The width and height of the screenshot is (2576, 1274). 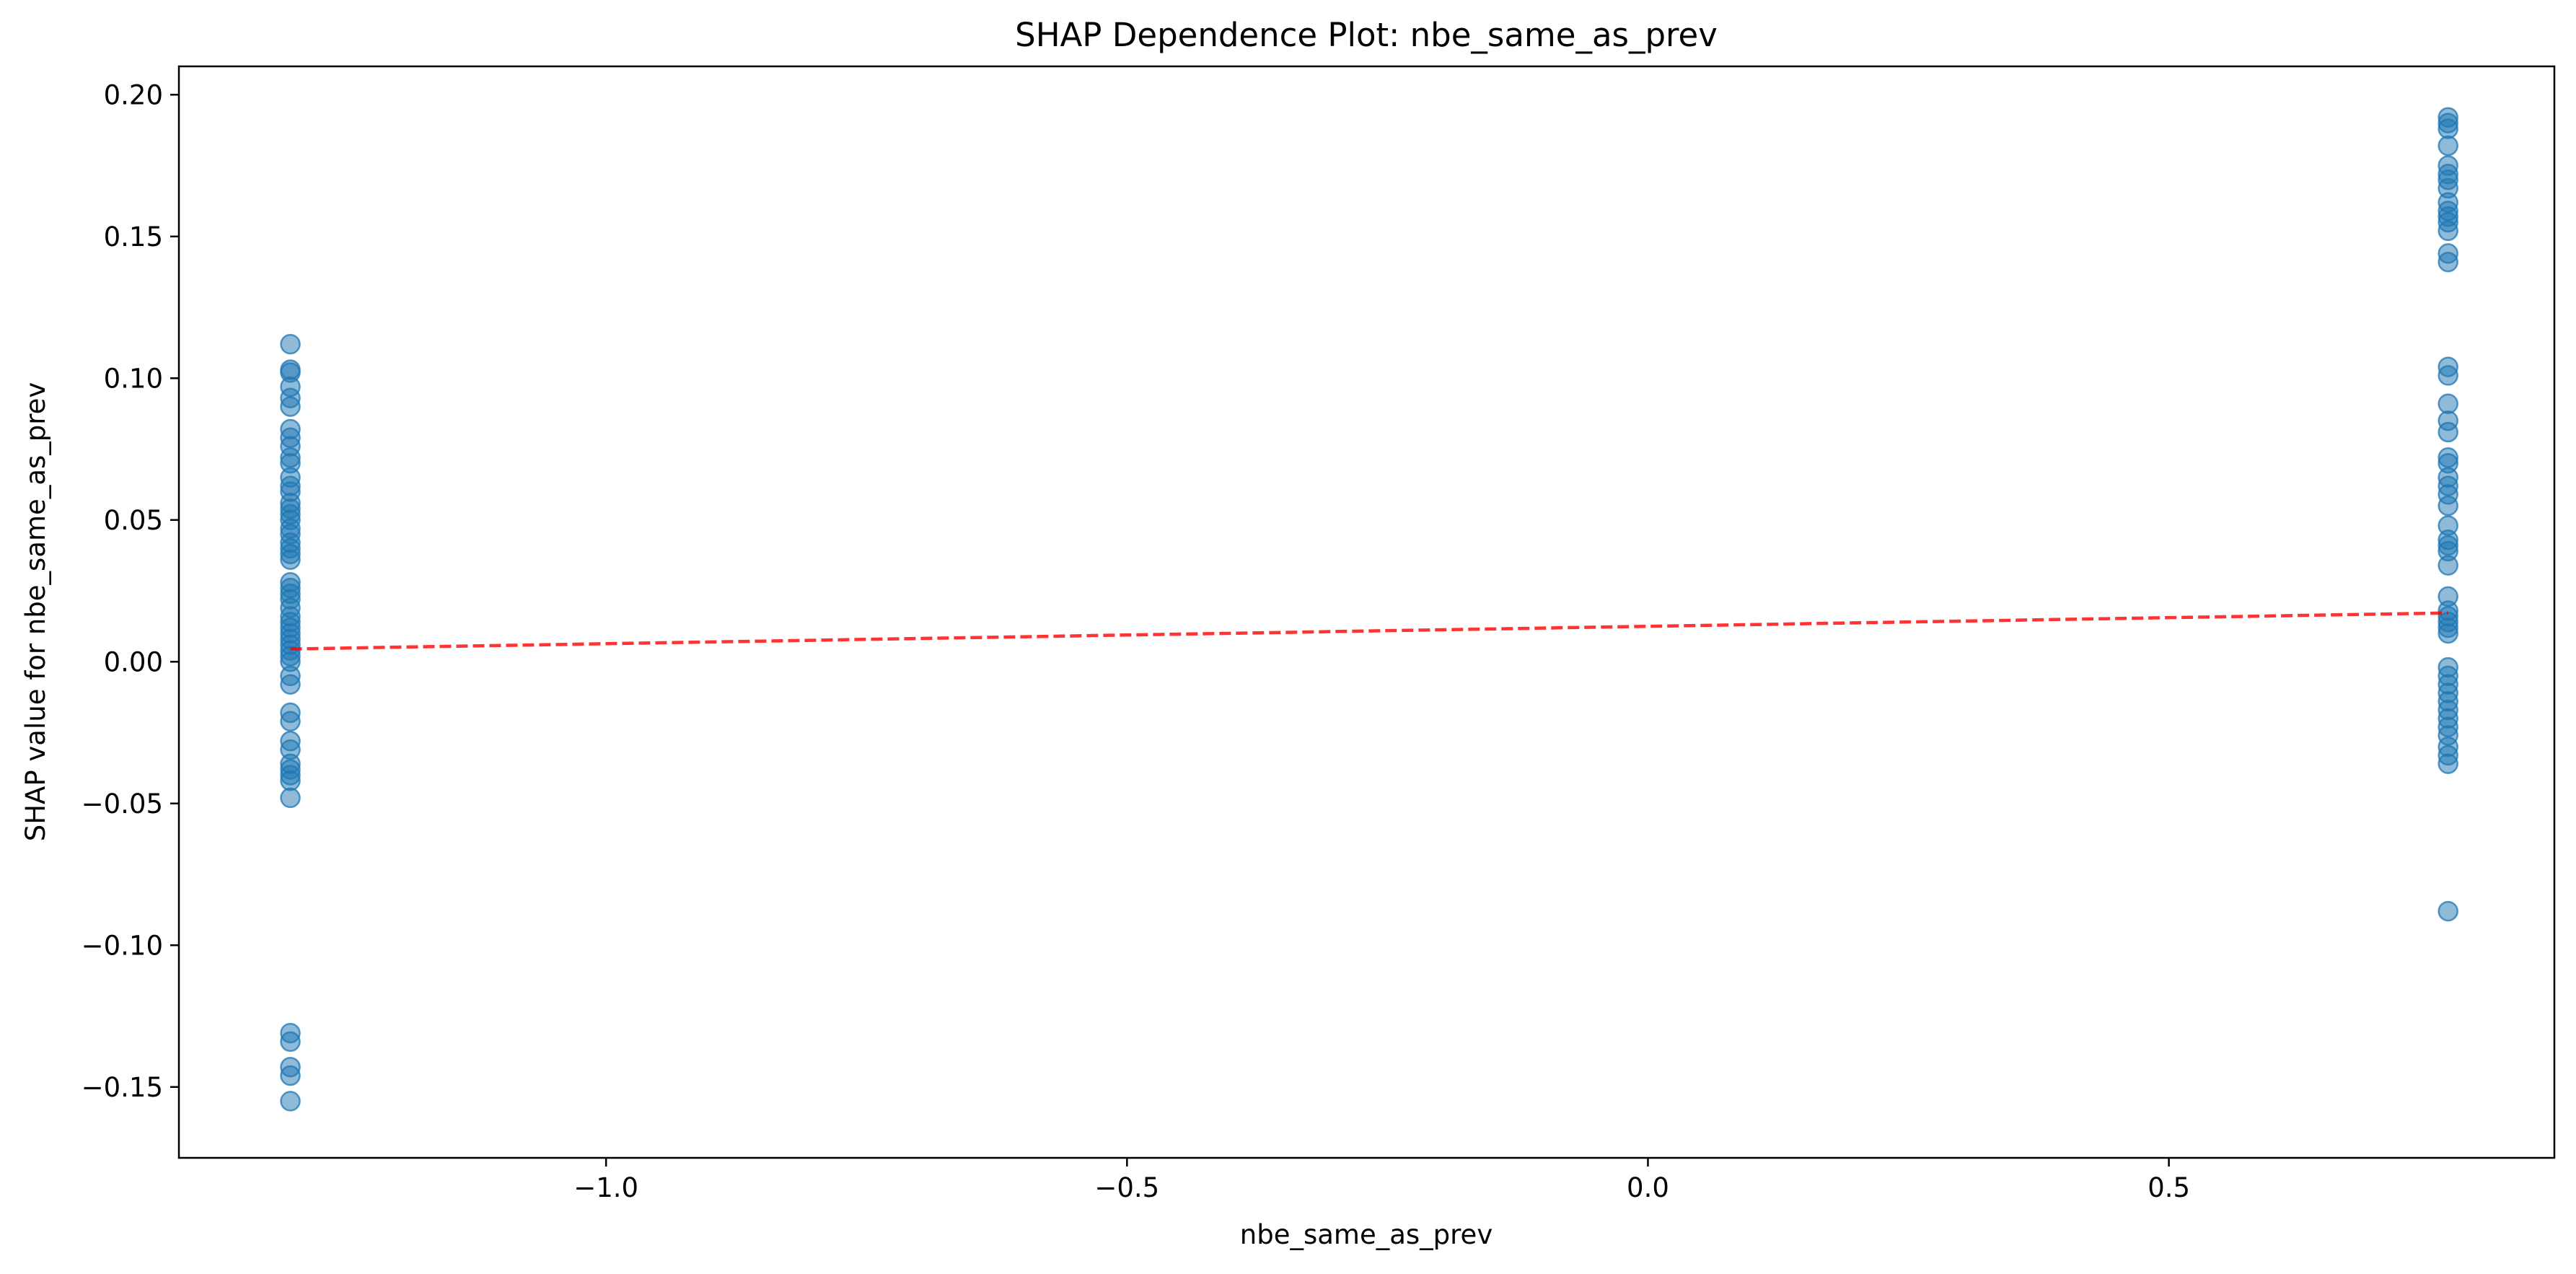 What do you see at coordinates (133, 237) in the screenshot?
I see `y-tick-label: 0.15` at bounding box center [133, 237].